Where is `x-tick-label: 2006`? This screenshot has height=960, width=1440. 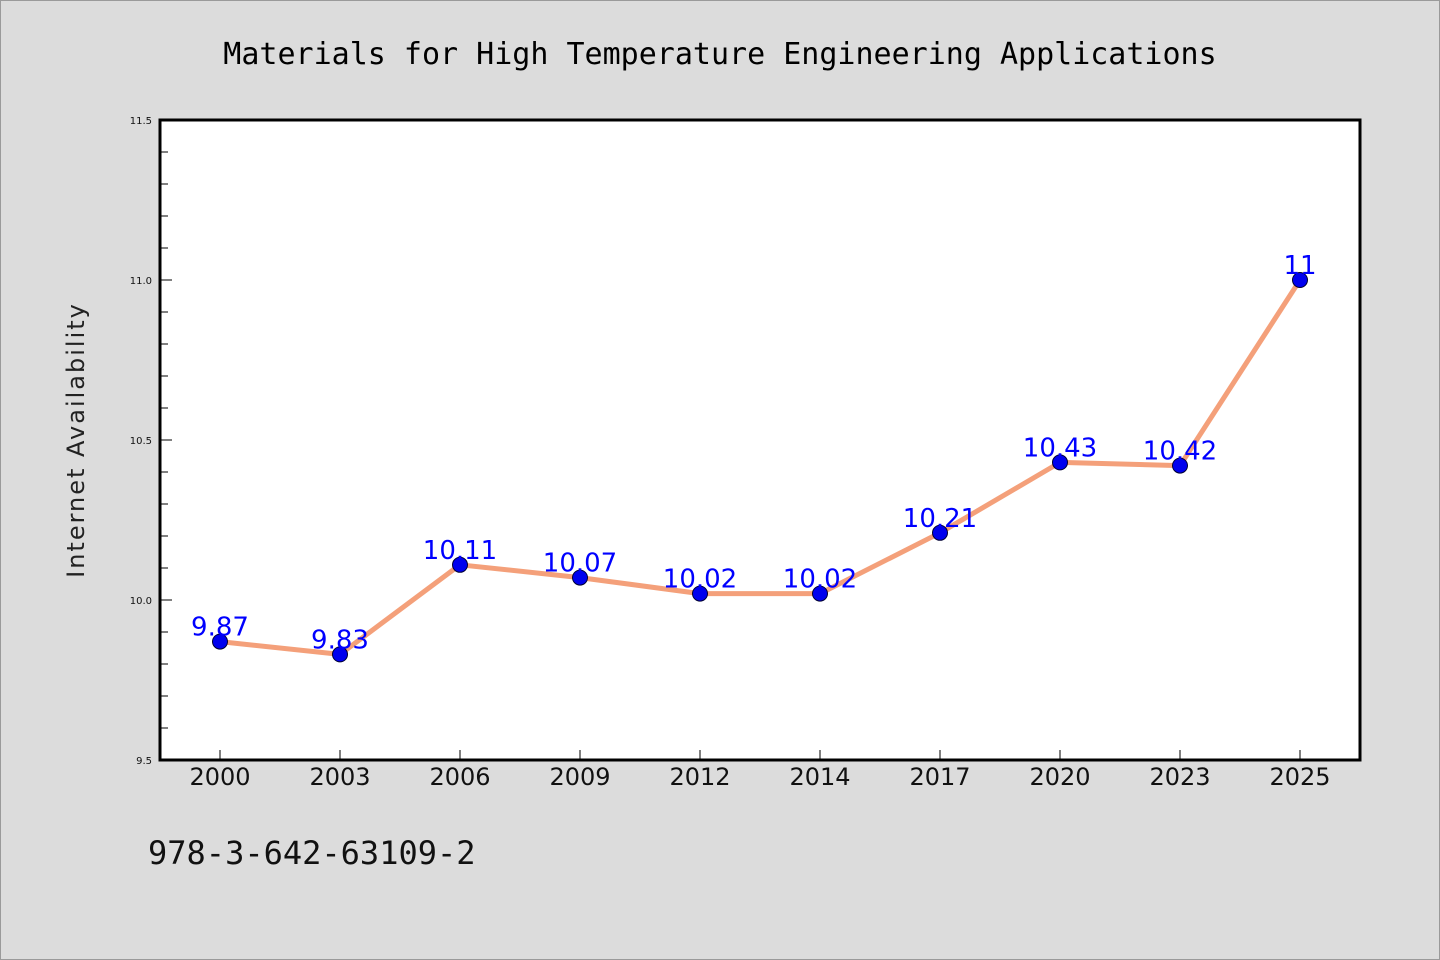 x-tick-label: 2006 is located at coordinates (459, 777).